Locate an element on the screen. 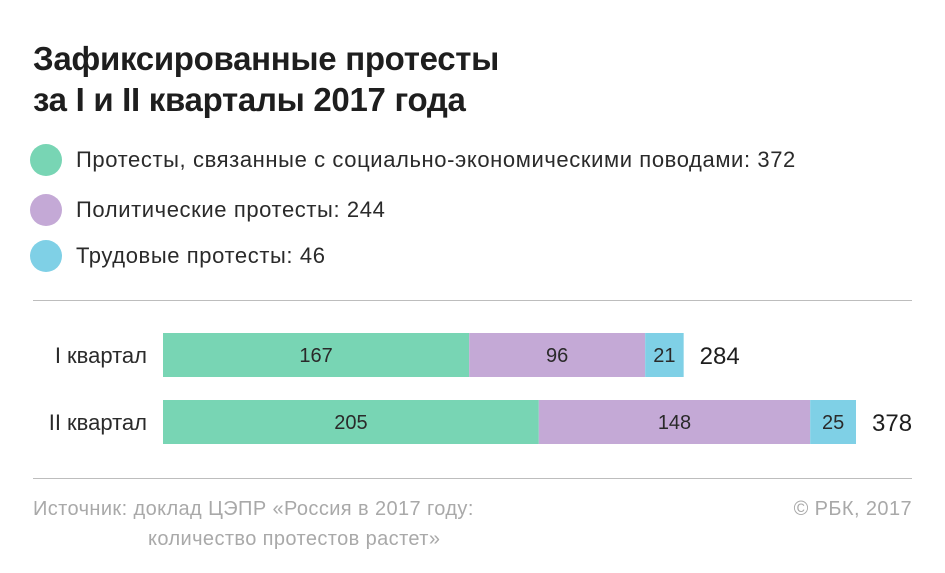  data-label-labor-q1: 21 is located at coordinates (664, 356).